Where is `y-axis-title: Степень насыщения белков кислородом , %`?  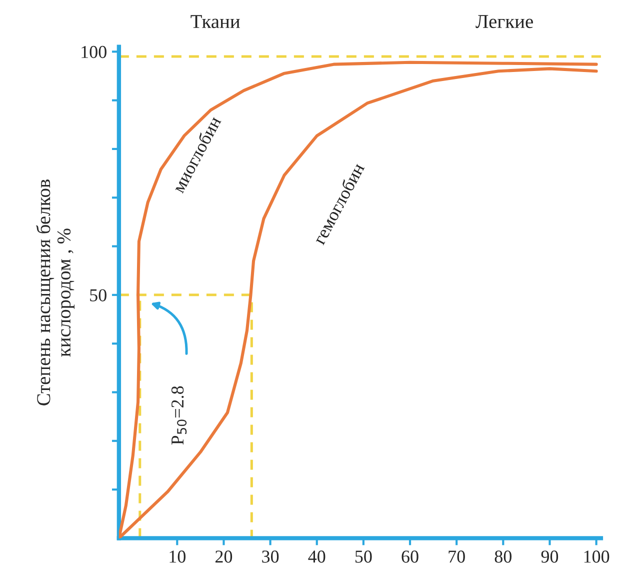
y-axis-title: Степень насыщения белков кислородом , % is located at coordinates (55, 293).